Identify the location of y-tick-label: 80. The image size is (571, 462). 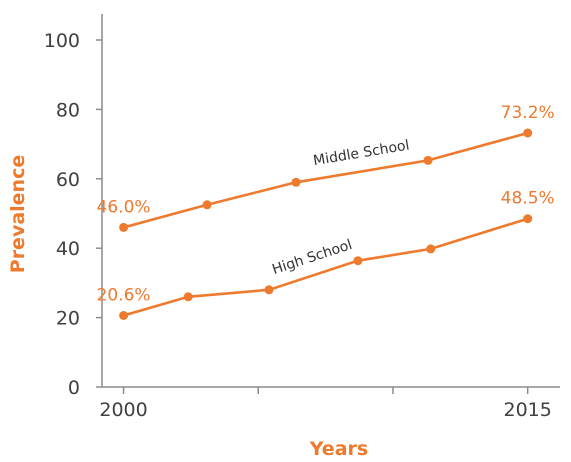
(68, 110).